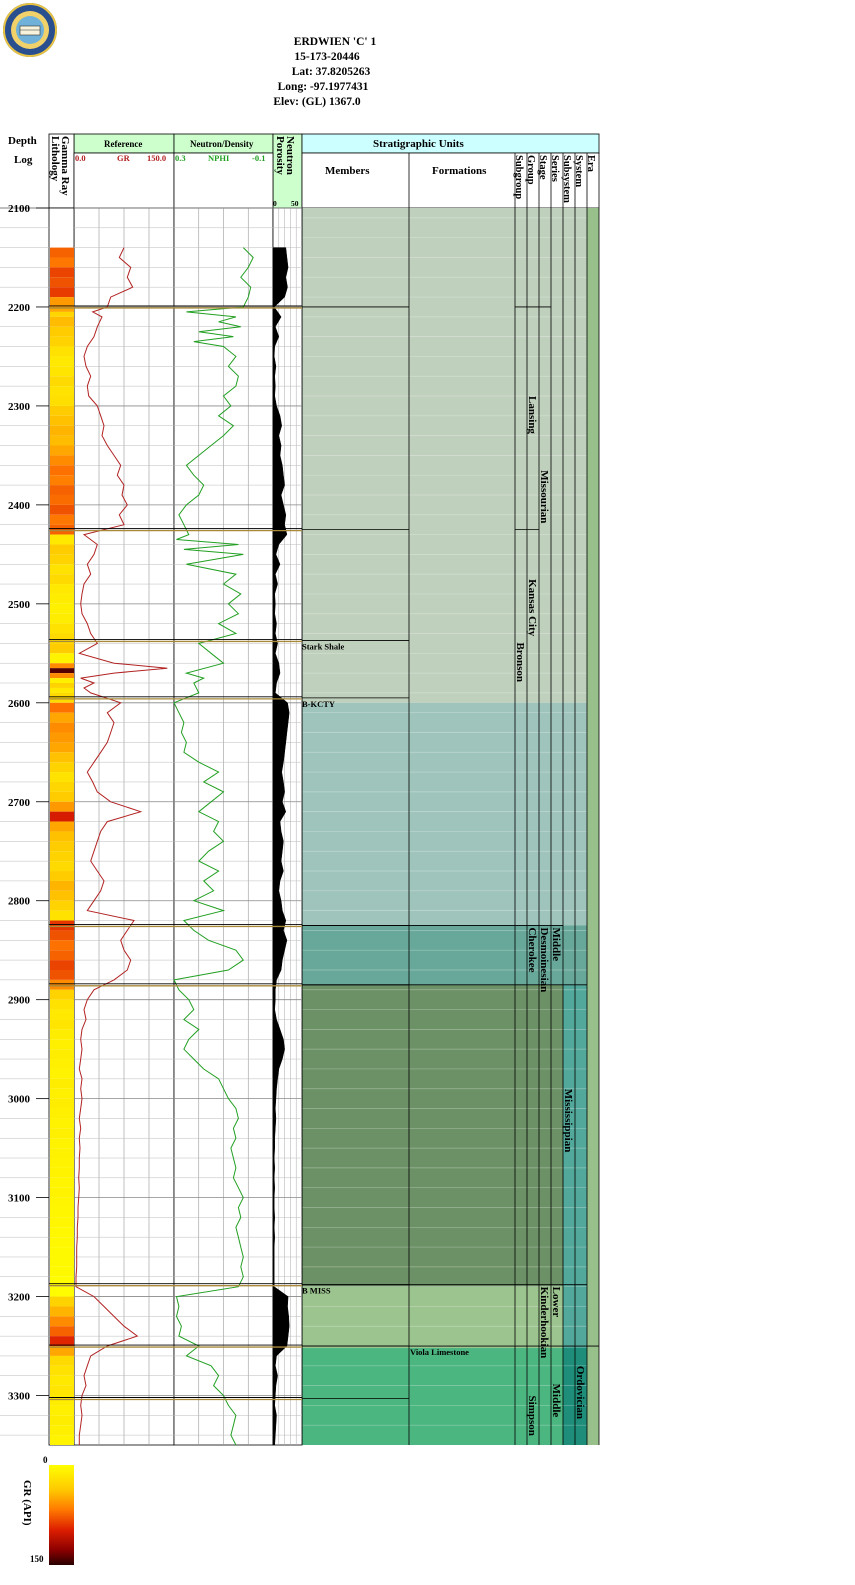 The image size is (855, 1585). Describe the element at coordinates (80, 158) in the screenshot. I see `gr-min: 0.0` at that location.